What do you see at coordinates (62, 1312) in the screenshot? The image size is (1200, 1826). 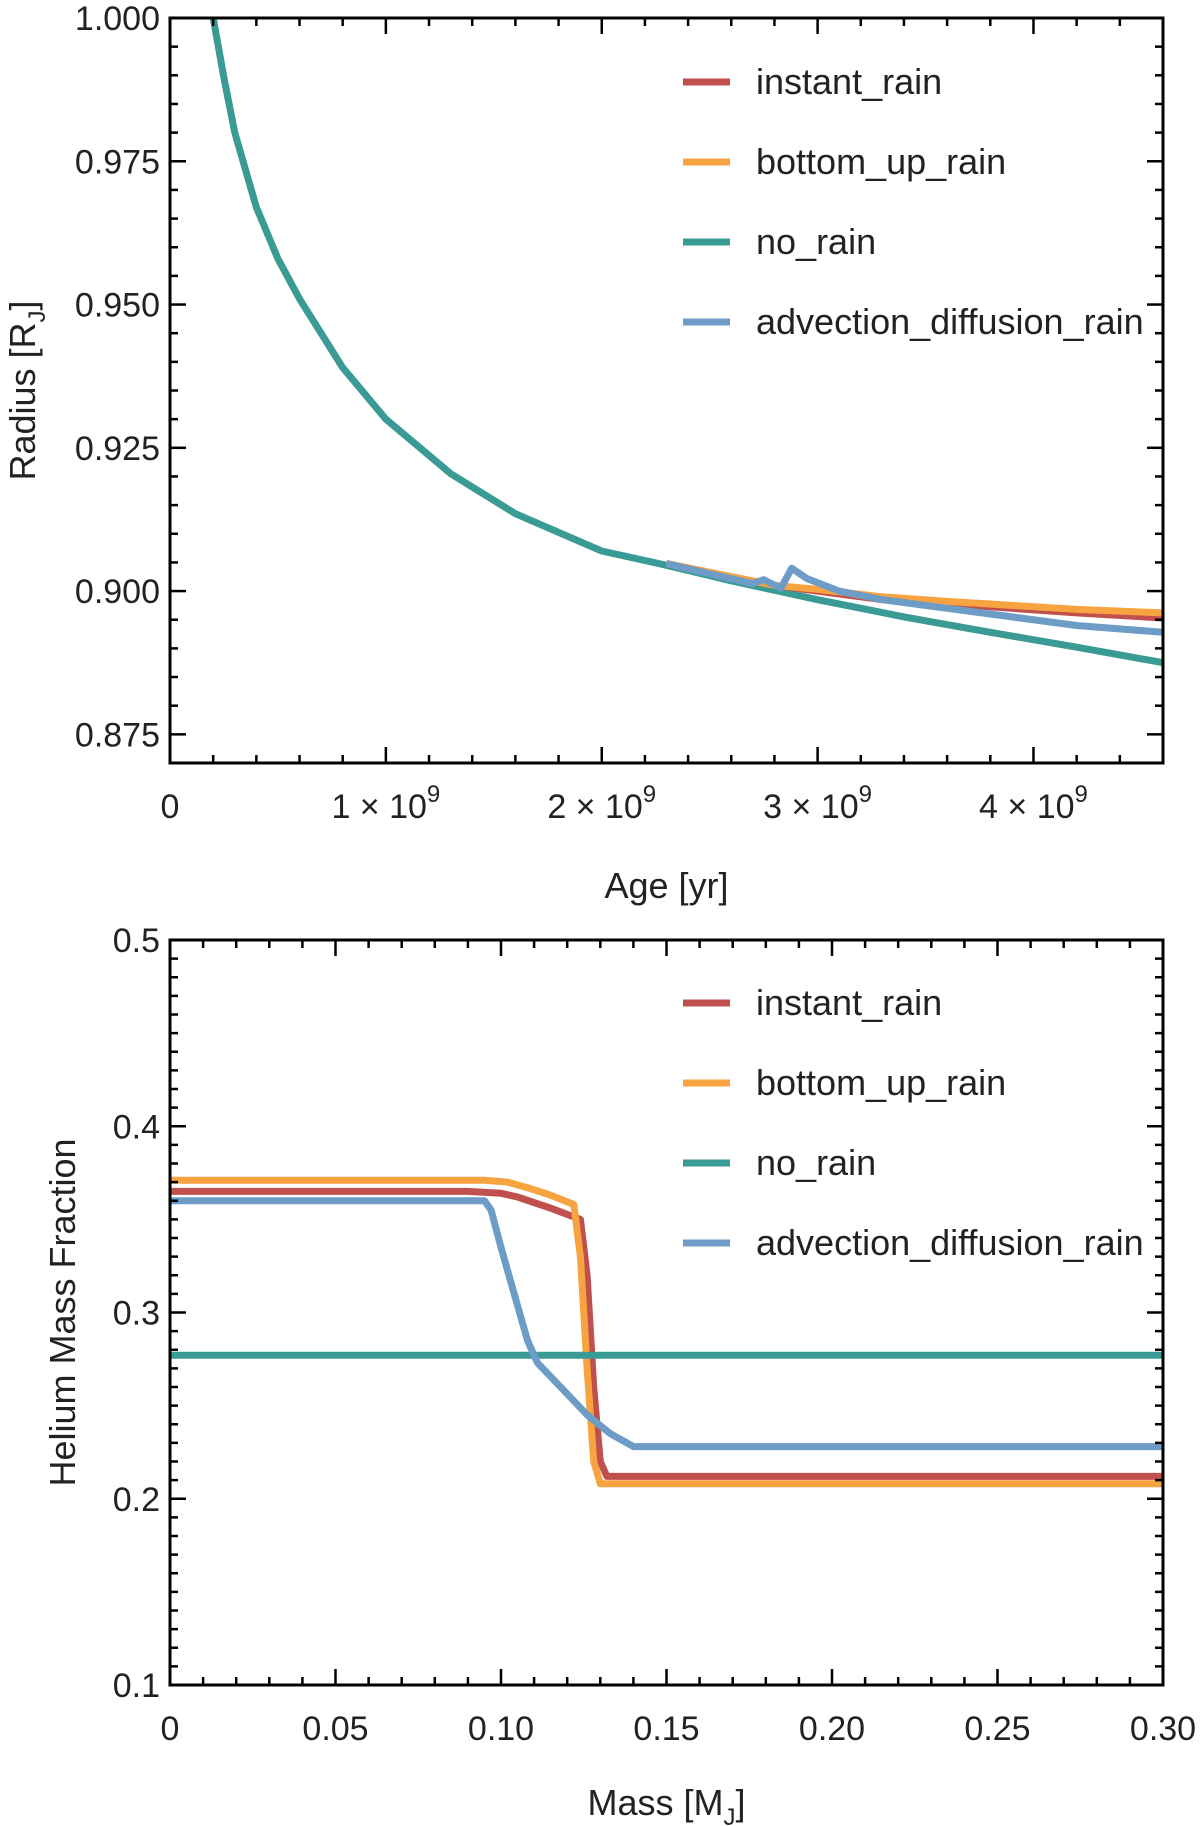 I see `y-axis-title: Helium Mass Fraction` at bounding box center [62, 1312].